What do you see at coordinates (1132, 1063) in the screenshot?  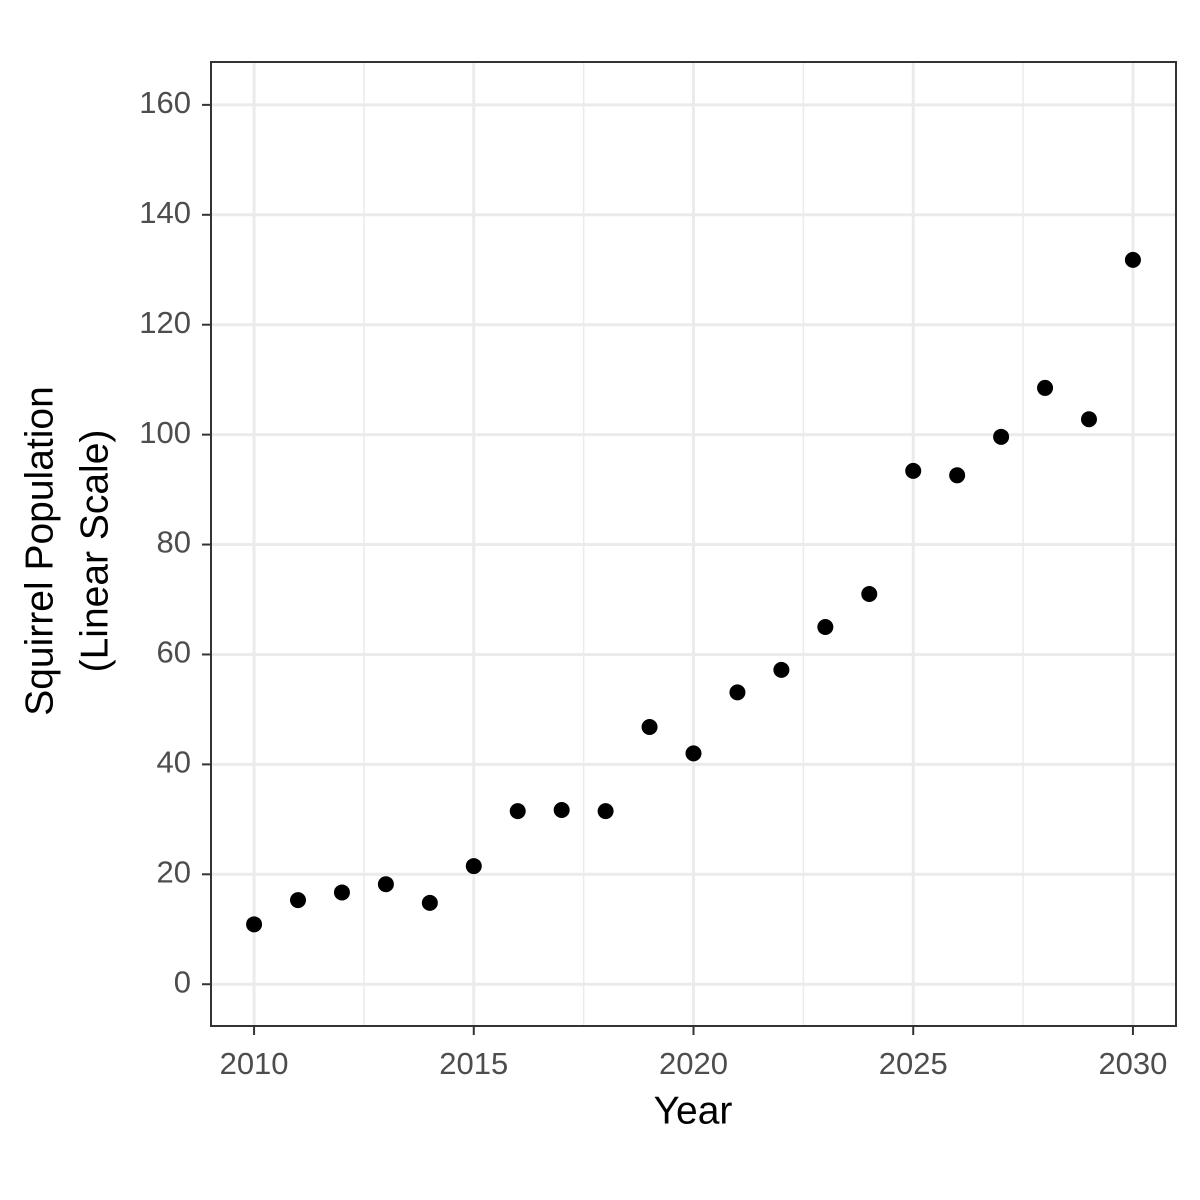 I see `x-tick-label: 2030` at bounding box center [1132, 1063].